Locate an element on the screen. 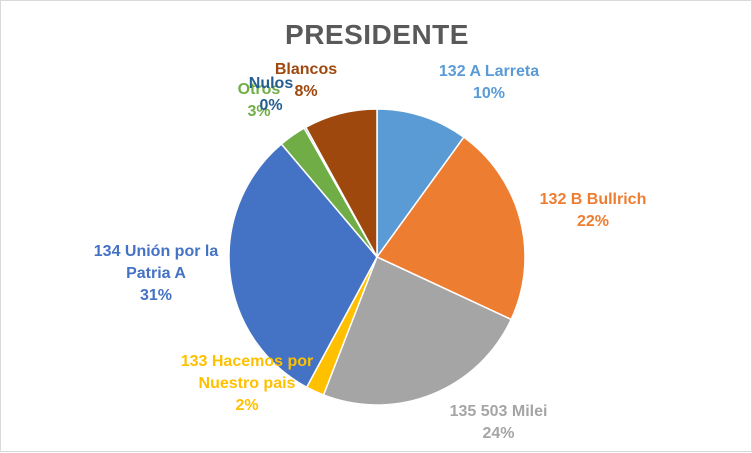 Image resolution: width=752 pixels, height=453 pixels. slice-label-milei: 135 503 Milei 24% is located at coordinates (498, 423).